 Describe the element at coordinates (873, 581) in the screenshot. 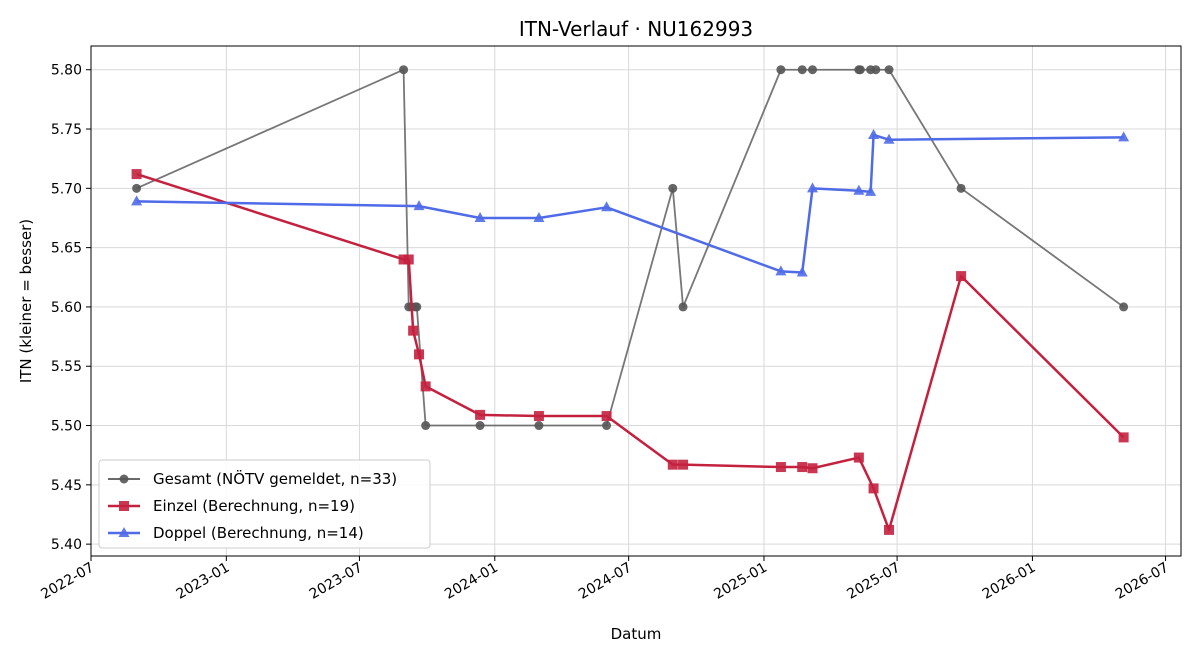

I see `x-tick-label: 2025-07` at that location.